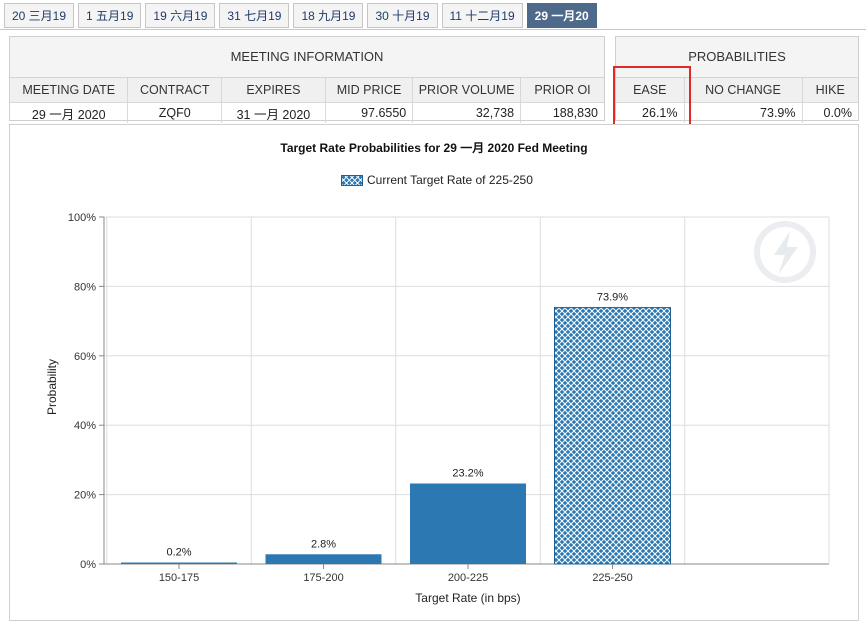  What do you see at coordinates (328, 15) in the screenshot?
I see `tab-18-sep-19: 18 九月19` at bounding box center [328, 15].